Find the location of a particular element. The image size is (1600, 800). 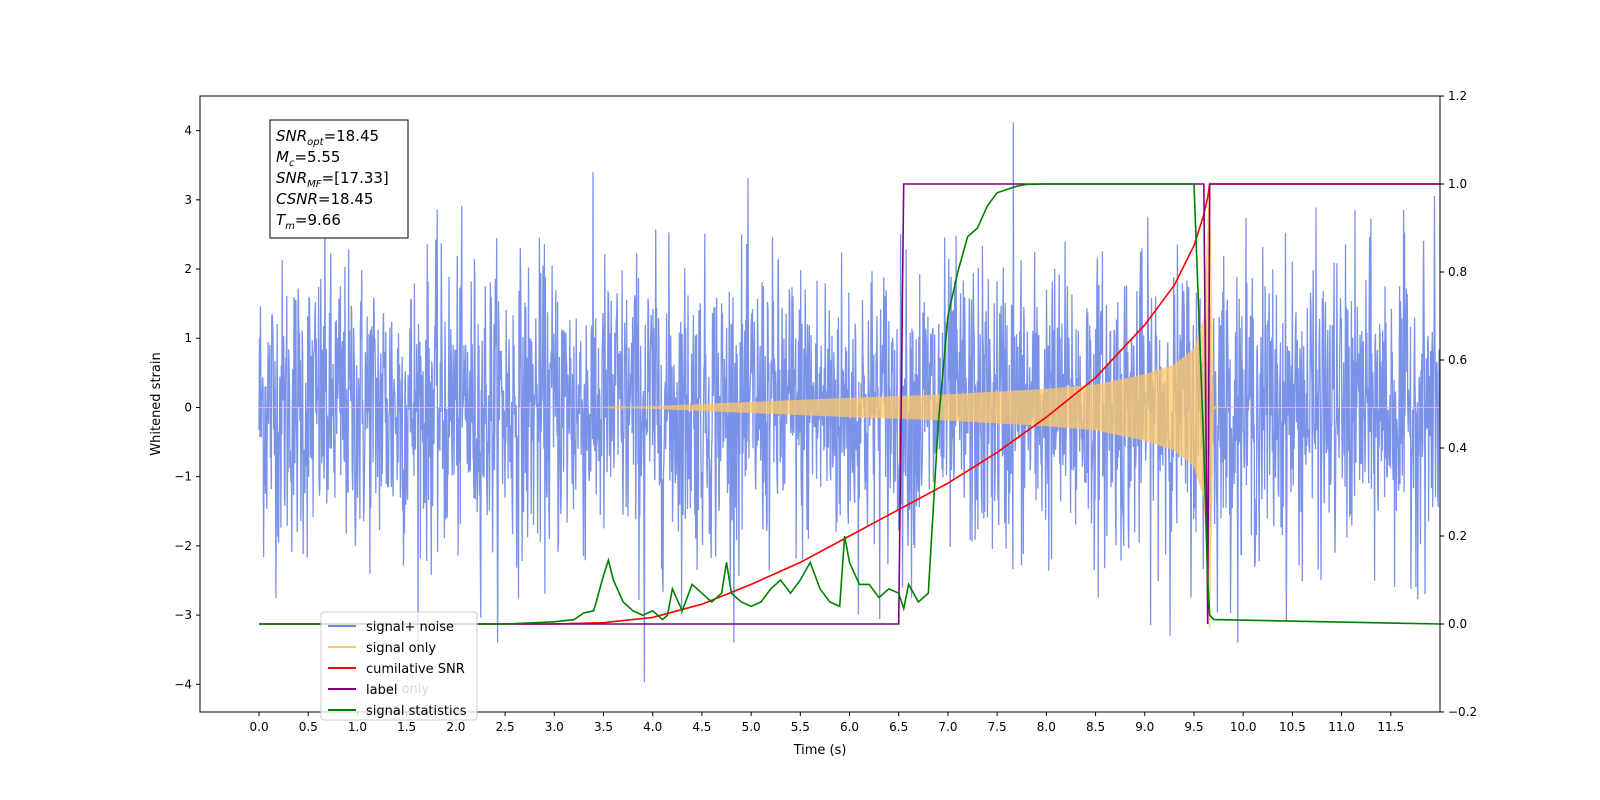

x-tick-label: 8.5 is located at coordinates (1095, 727).